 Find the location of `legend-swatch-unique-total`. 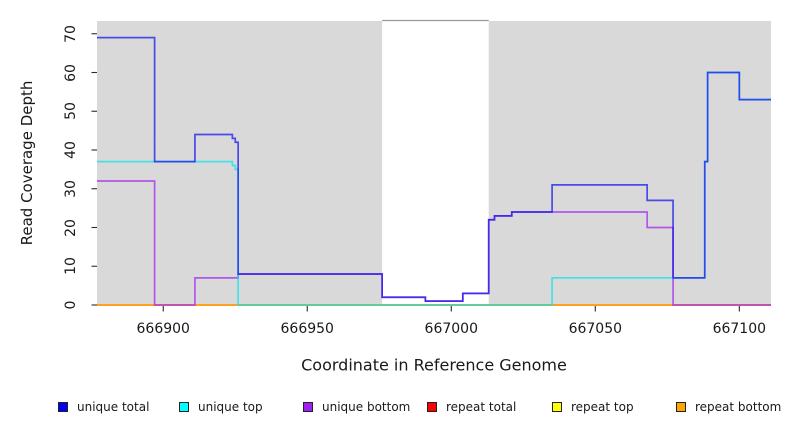

legend-swatch-unique-total is located at coordinates (63, 406).